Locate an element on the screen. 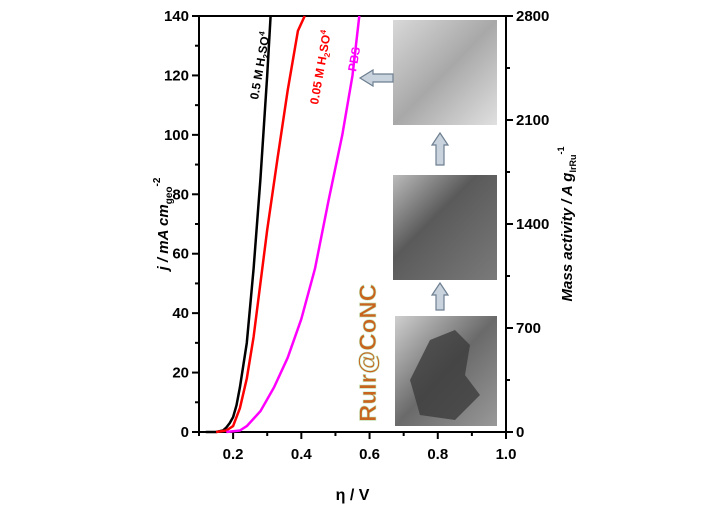 This screenshot has height=516, width=720. y-tick-label: 60 is located at coordinates (180, 254).